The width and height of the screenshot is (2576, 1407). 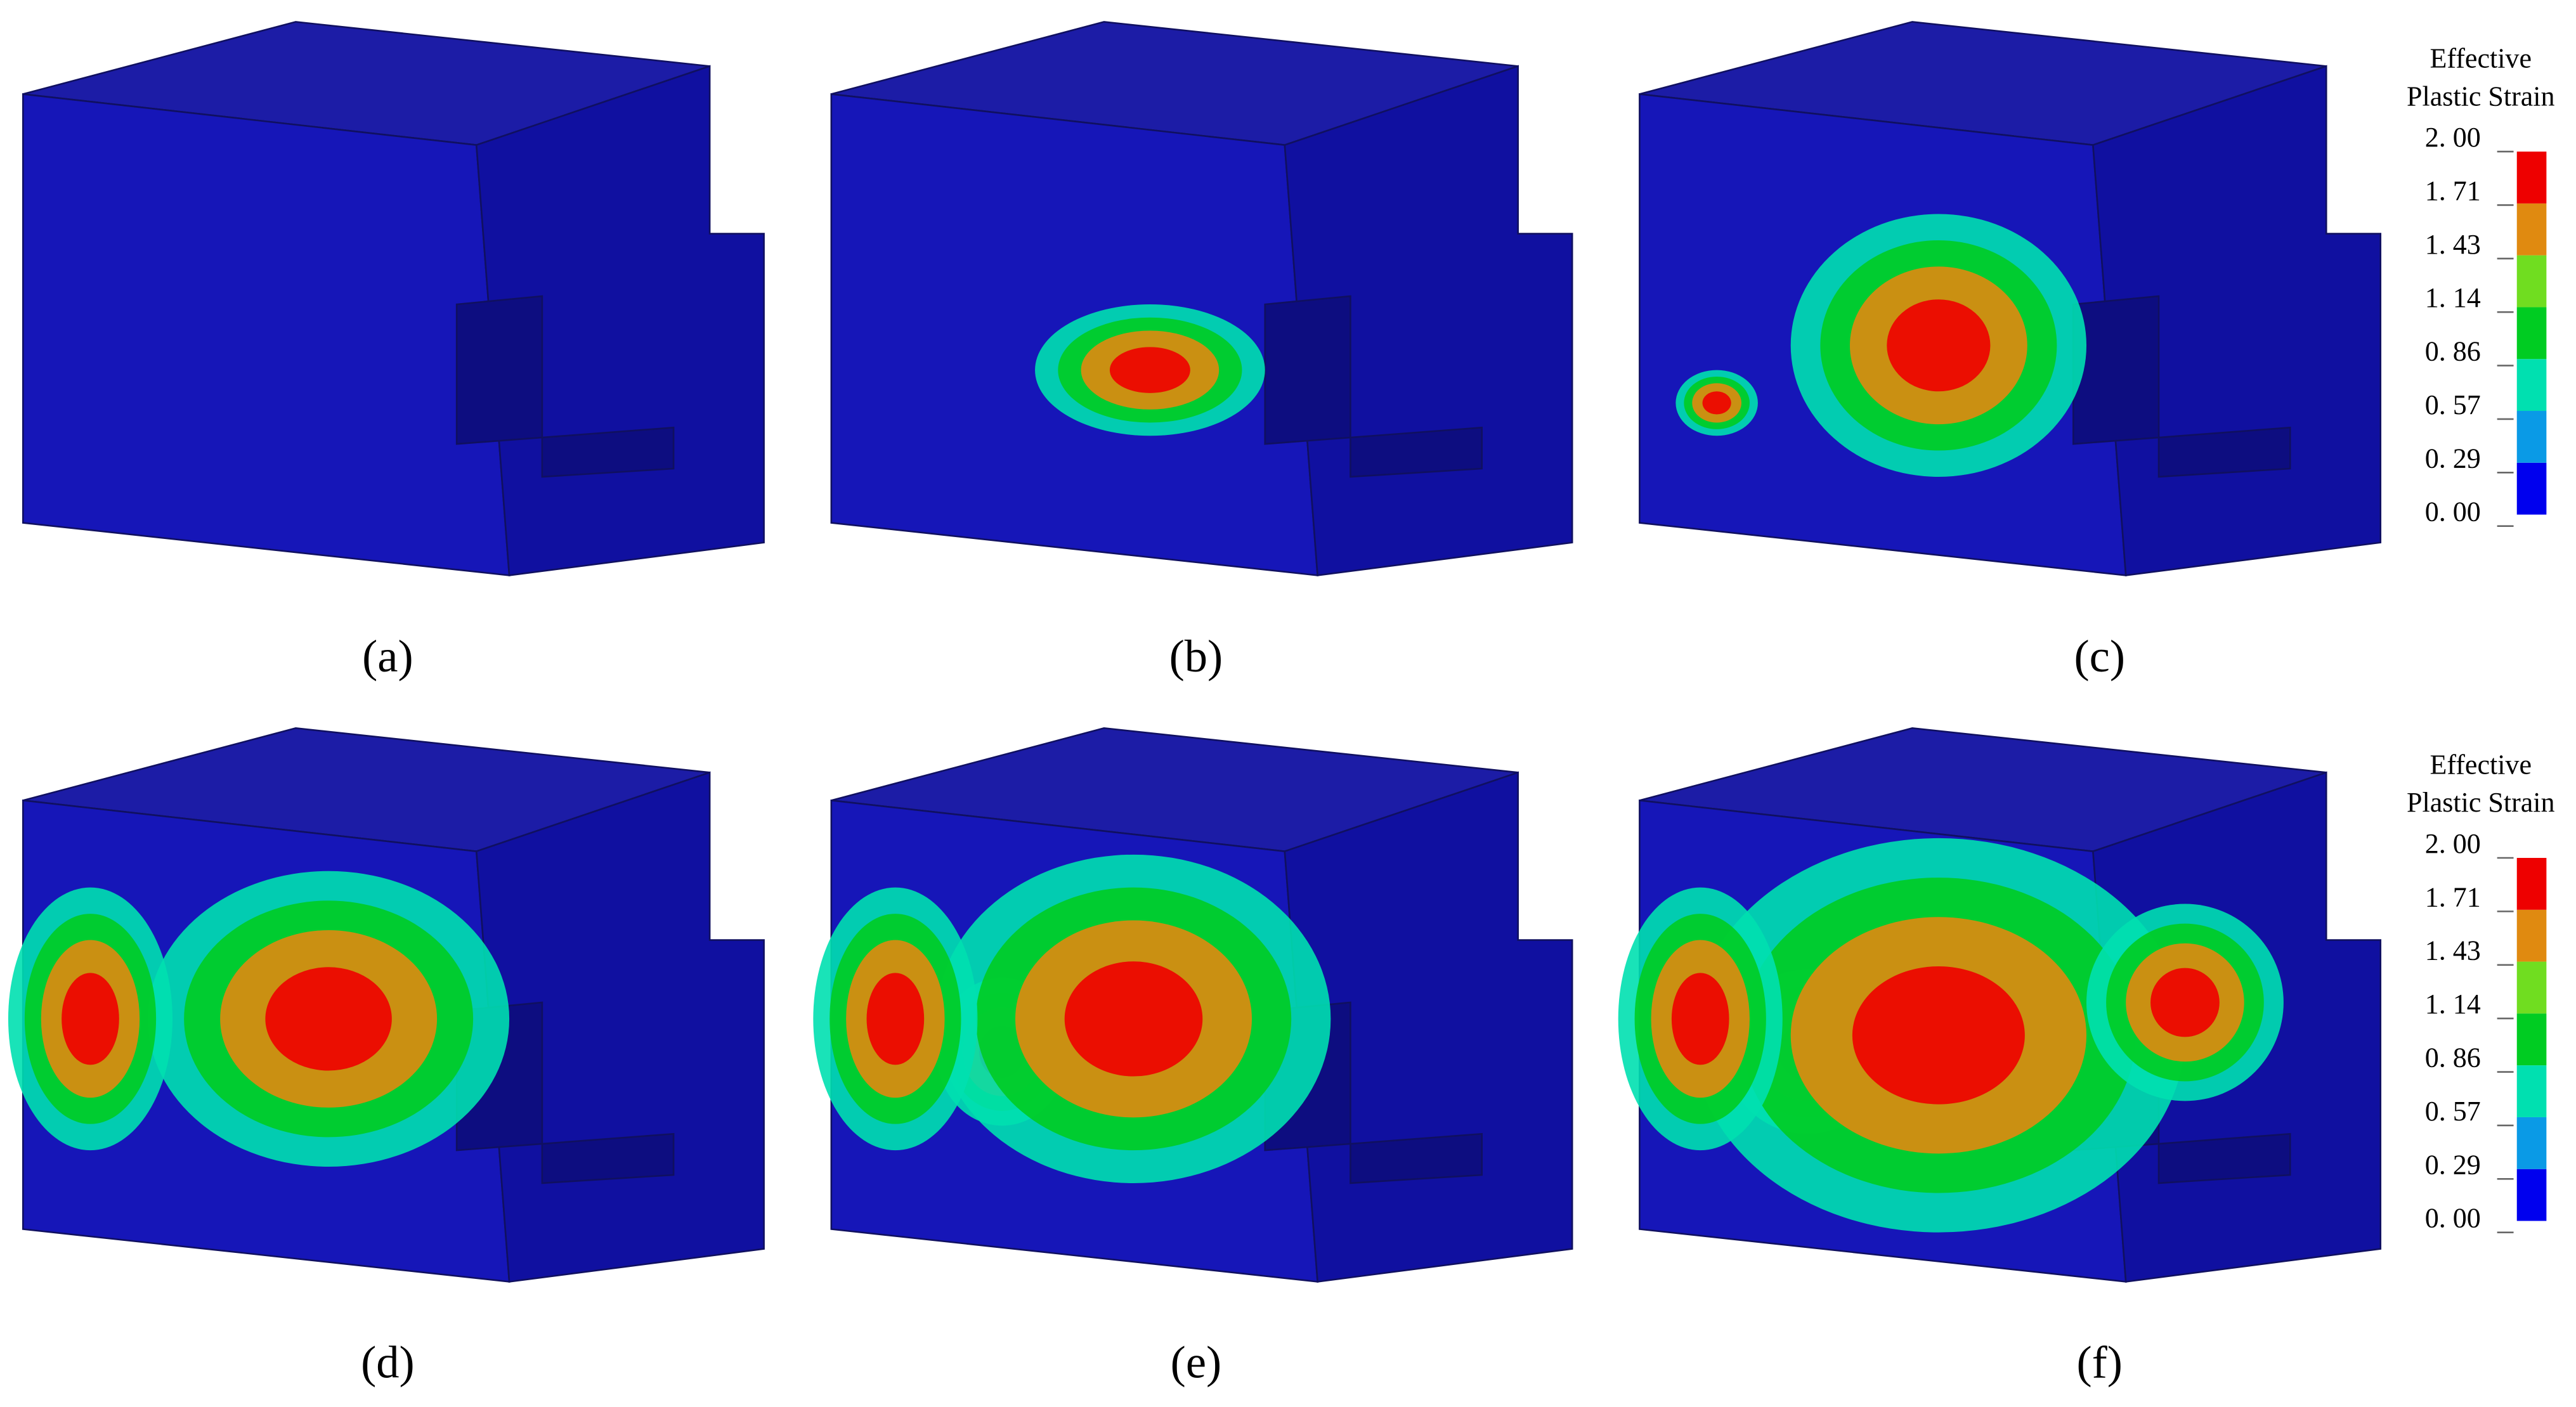 What do you see at coordinates (267, 334) in the screenshot?
I see `front-face` at bounding box center [267, 334].